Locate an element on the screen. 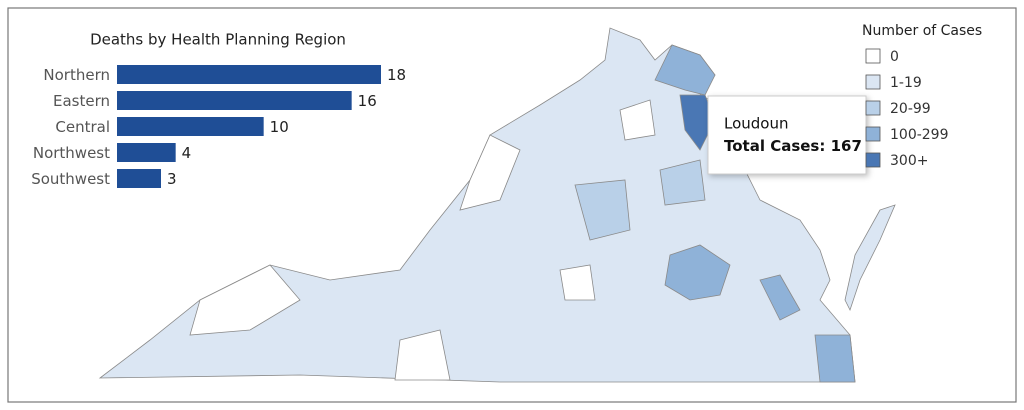 This screenshot has width=1024, height=410. tooltip-box is located at coordinates (787, 135).